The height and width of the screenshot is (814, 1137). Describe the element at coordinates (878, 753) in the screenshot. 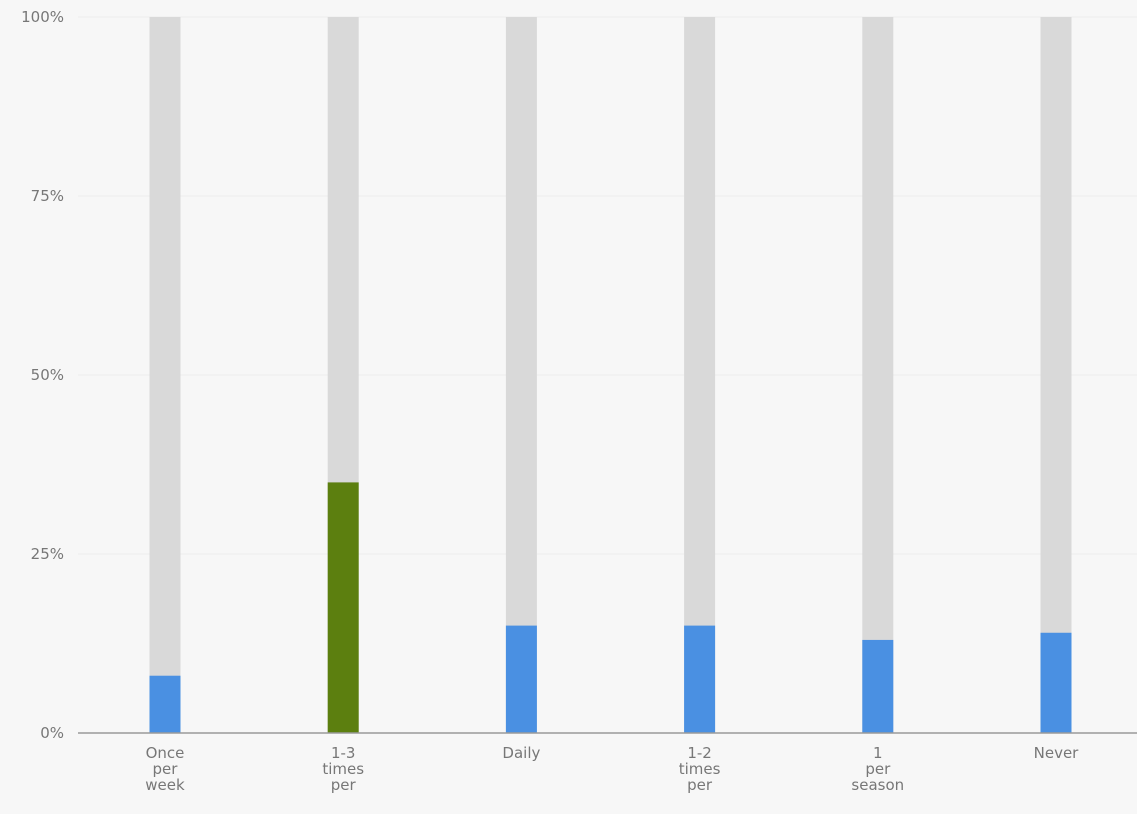

I see `x-tick-label-line: 1` at that location.